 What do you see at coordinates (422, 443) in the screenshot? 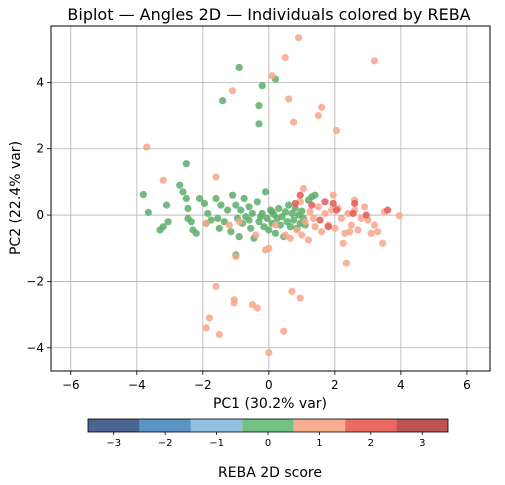
I see `colorbar-tick-label: 3` at bounding box center [422, 443].